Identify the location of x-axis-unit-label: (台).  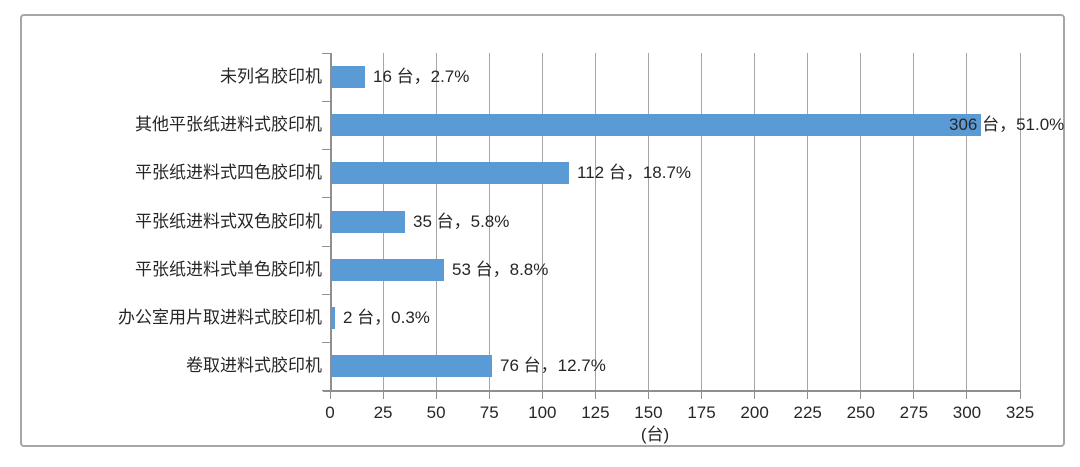
(655, 434).